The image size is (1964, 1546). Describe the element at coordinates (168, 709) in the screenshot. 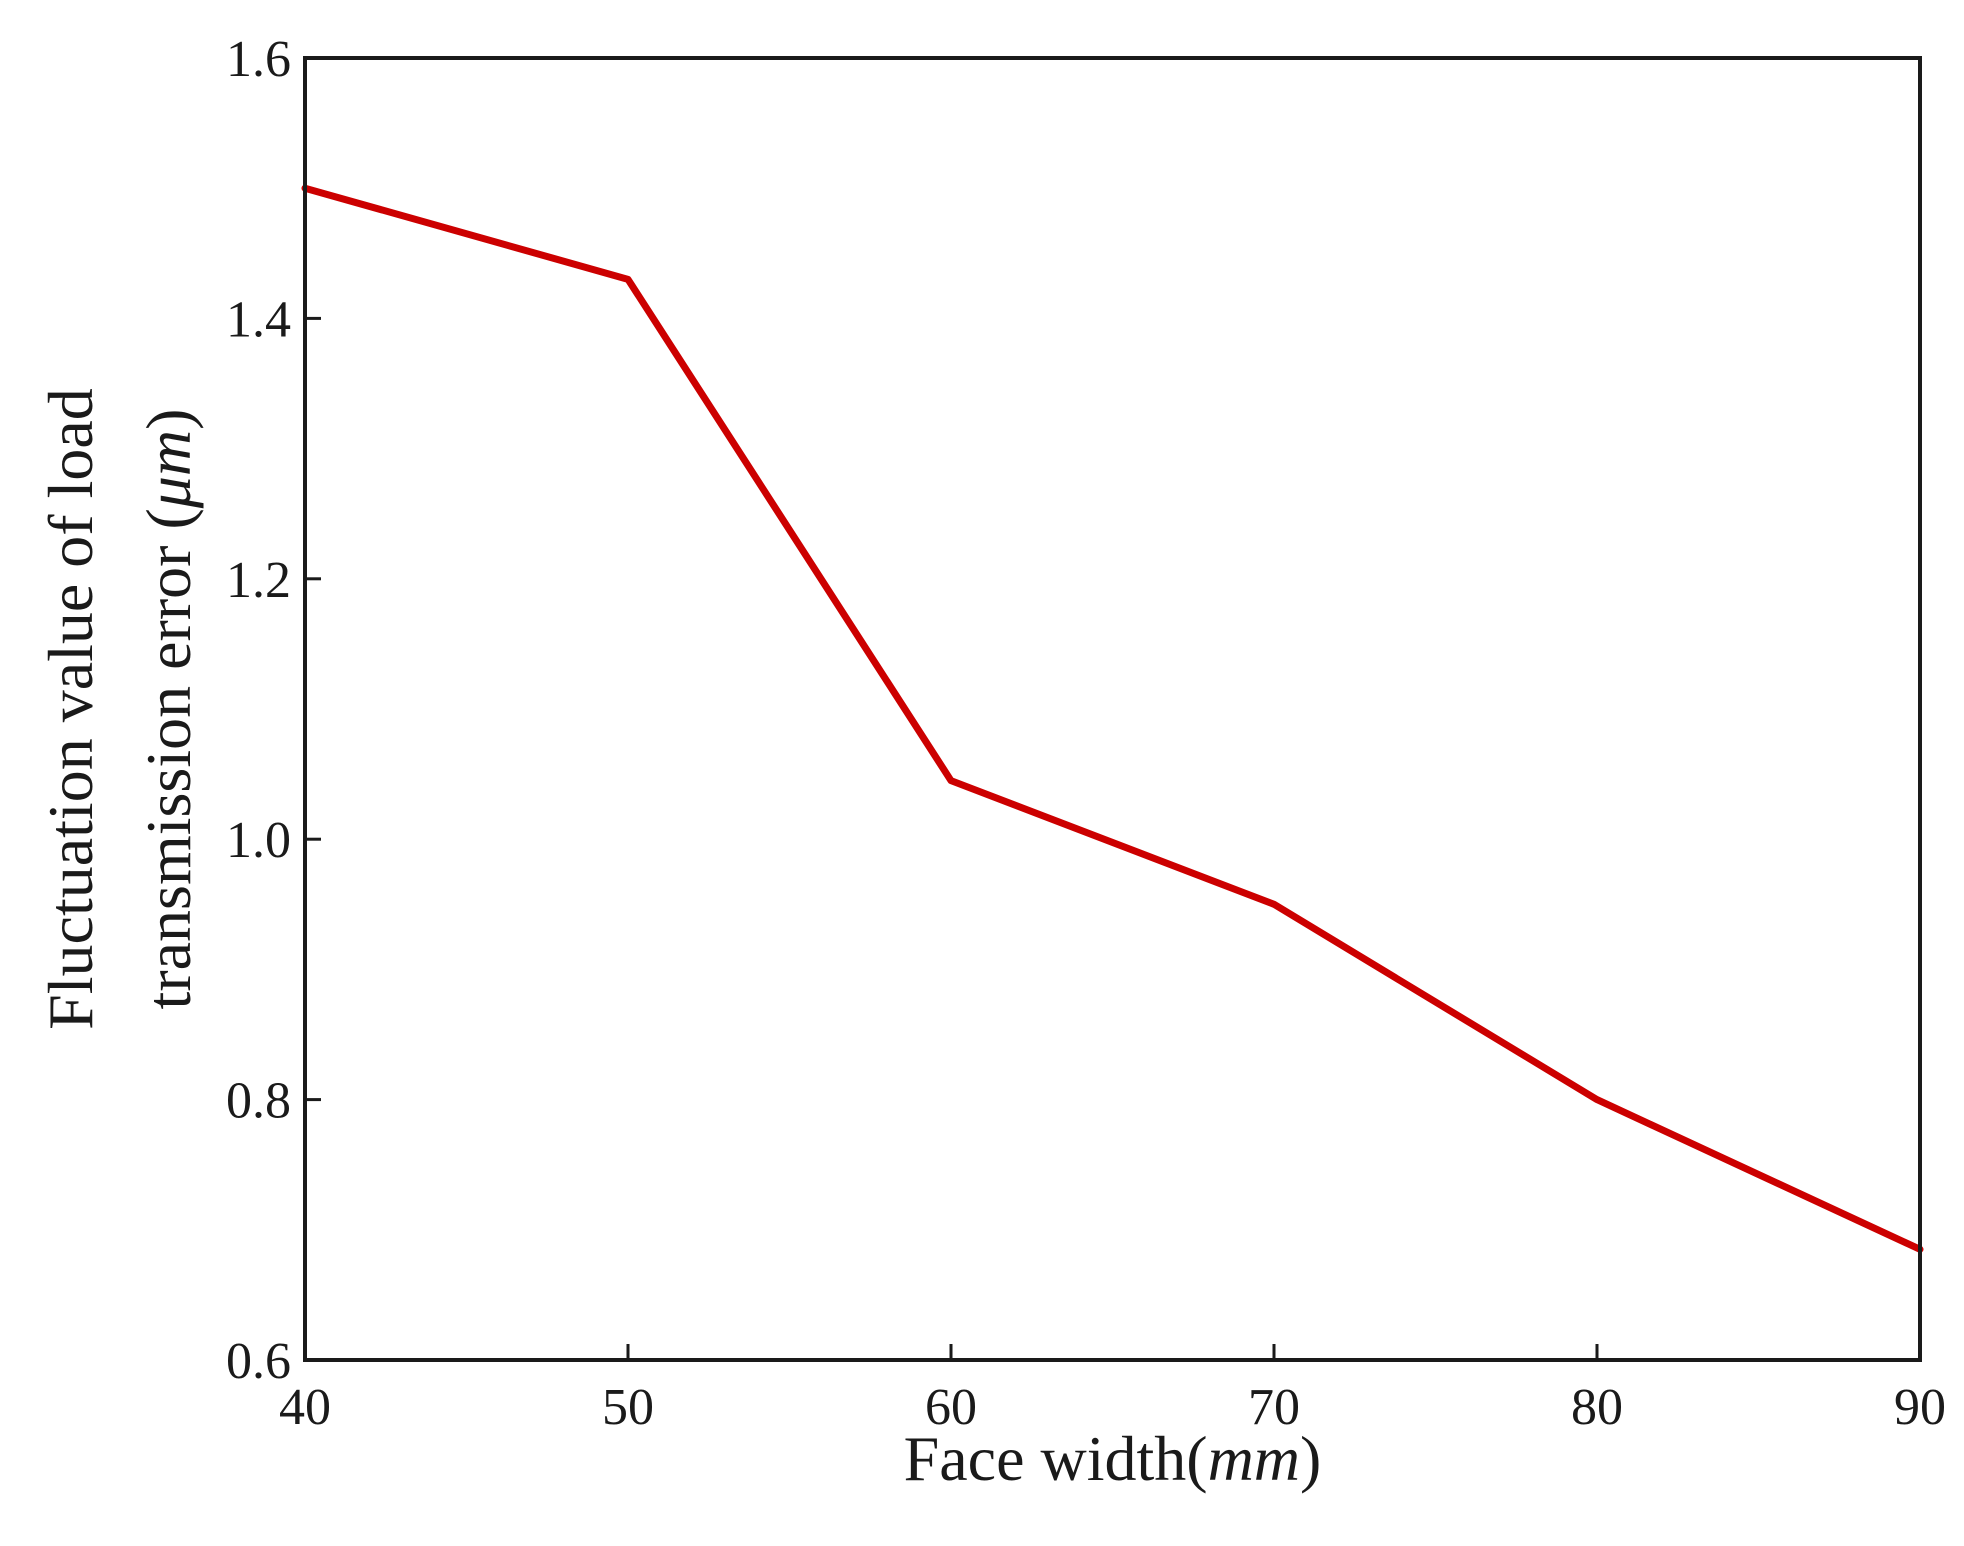

I see `y-axis-title-line2: transmission error (μm)` at that location.